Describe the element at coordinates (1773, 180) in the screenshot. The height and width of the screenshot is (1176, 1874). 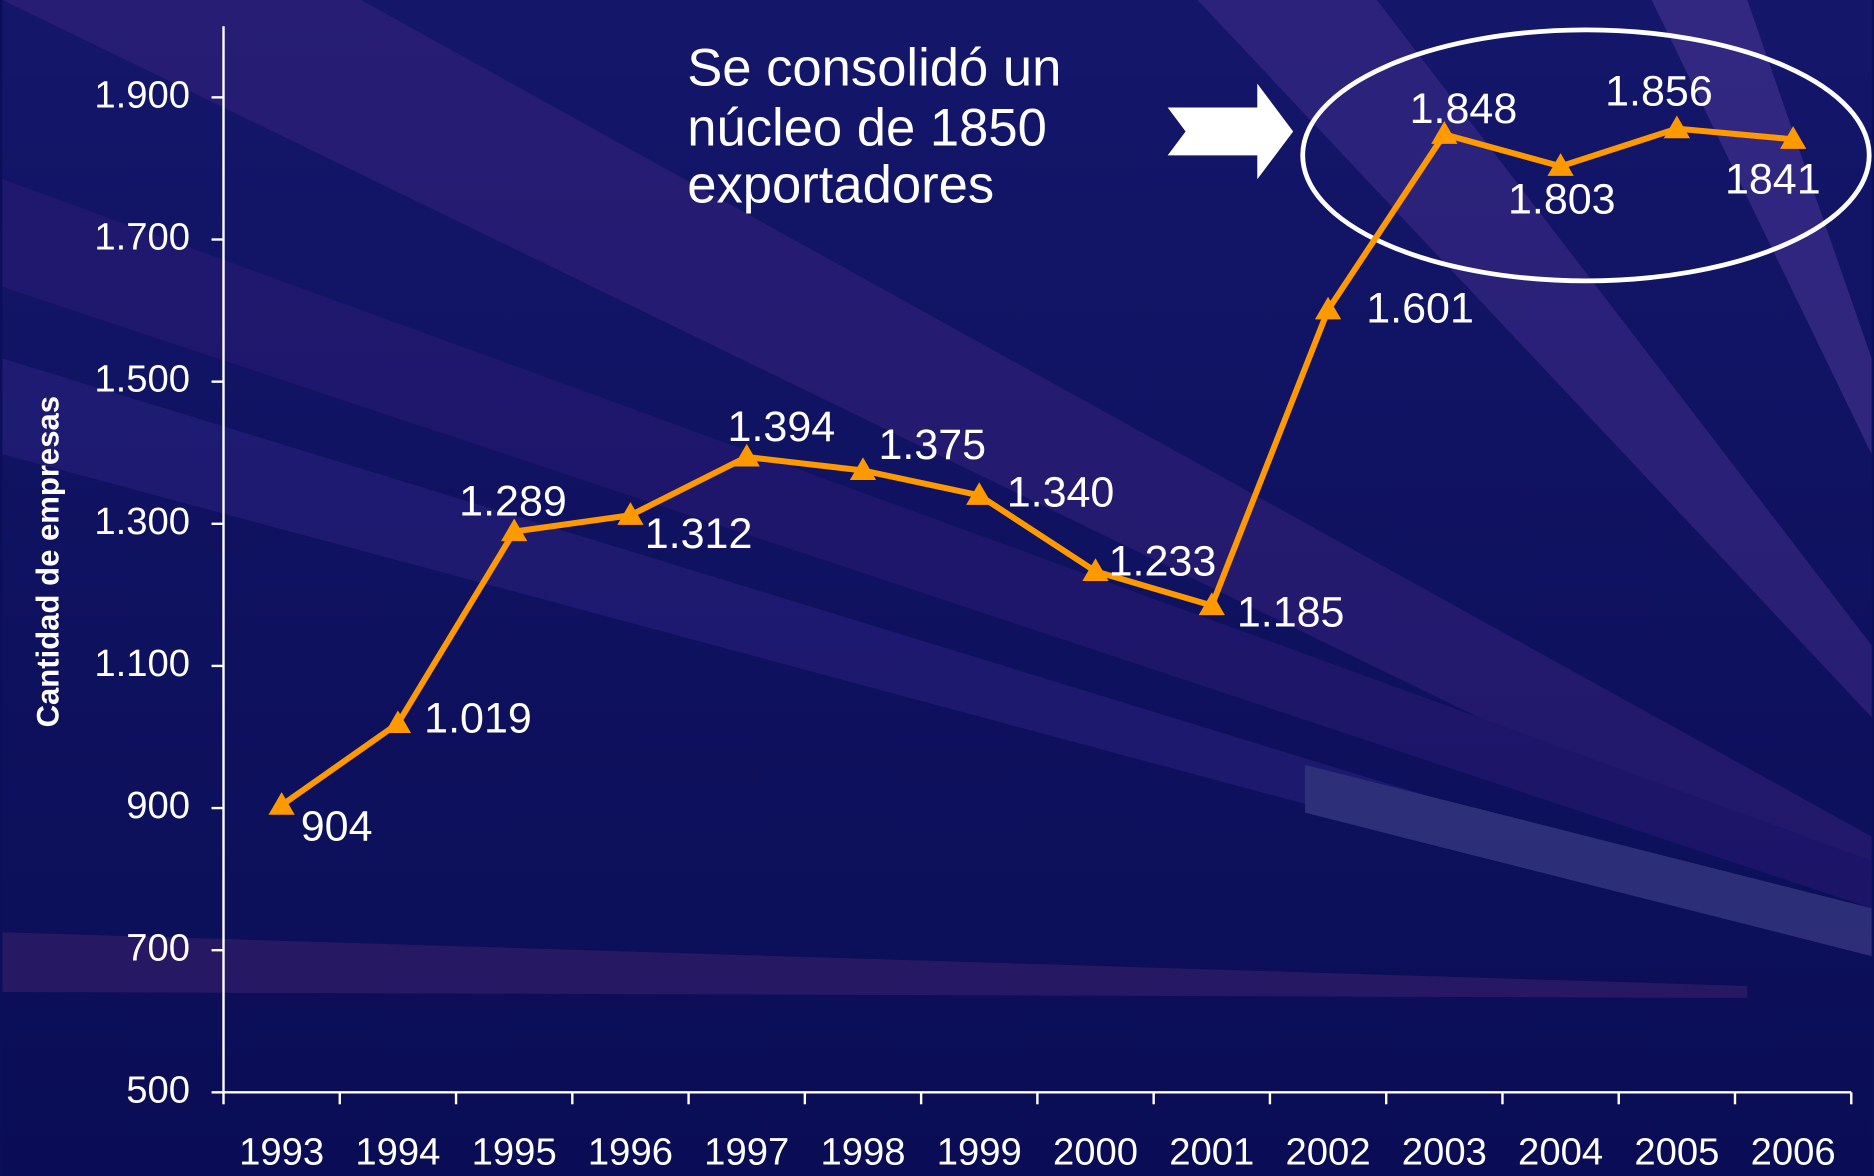
I see `data-label: 1841` at that location.